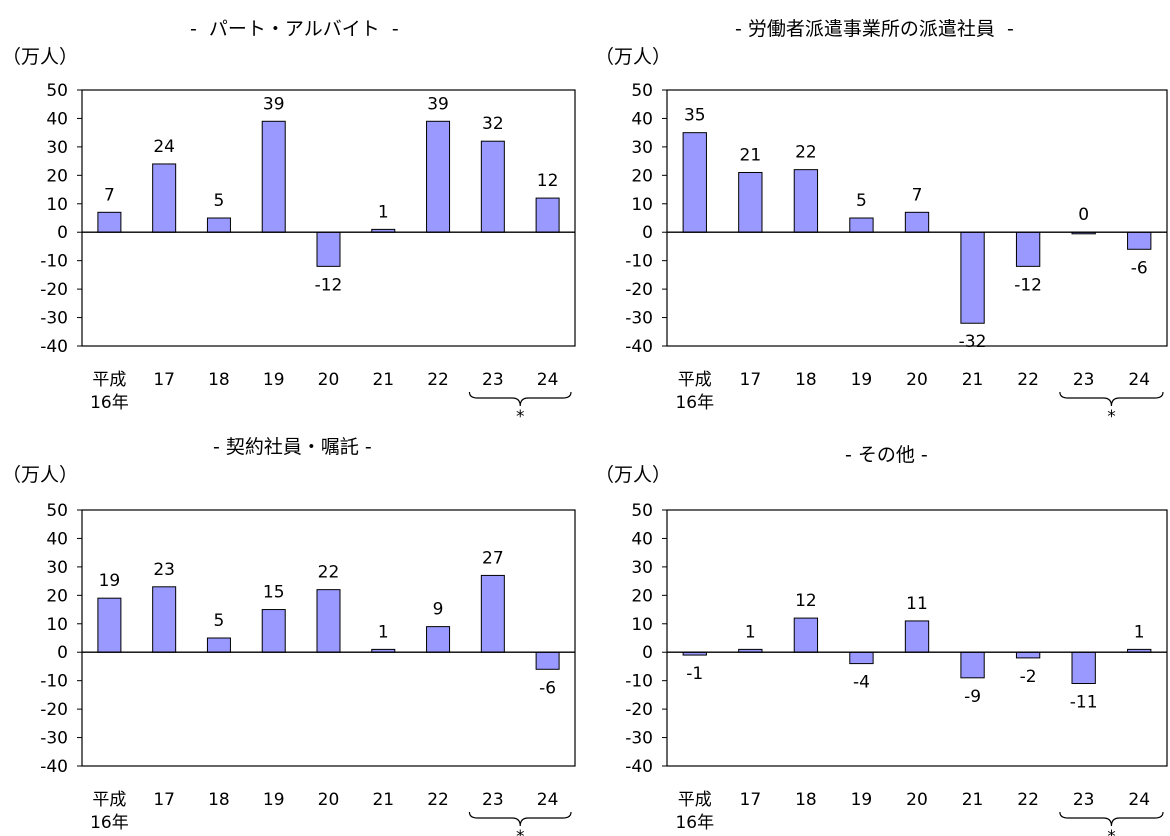 This screenshot has height=836, width=1170. What do you see at coordinates (917, 604) in the screenshot?
I see `data-label: 11` at bounding box center [917, 604].